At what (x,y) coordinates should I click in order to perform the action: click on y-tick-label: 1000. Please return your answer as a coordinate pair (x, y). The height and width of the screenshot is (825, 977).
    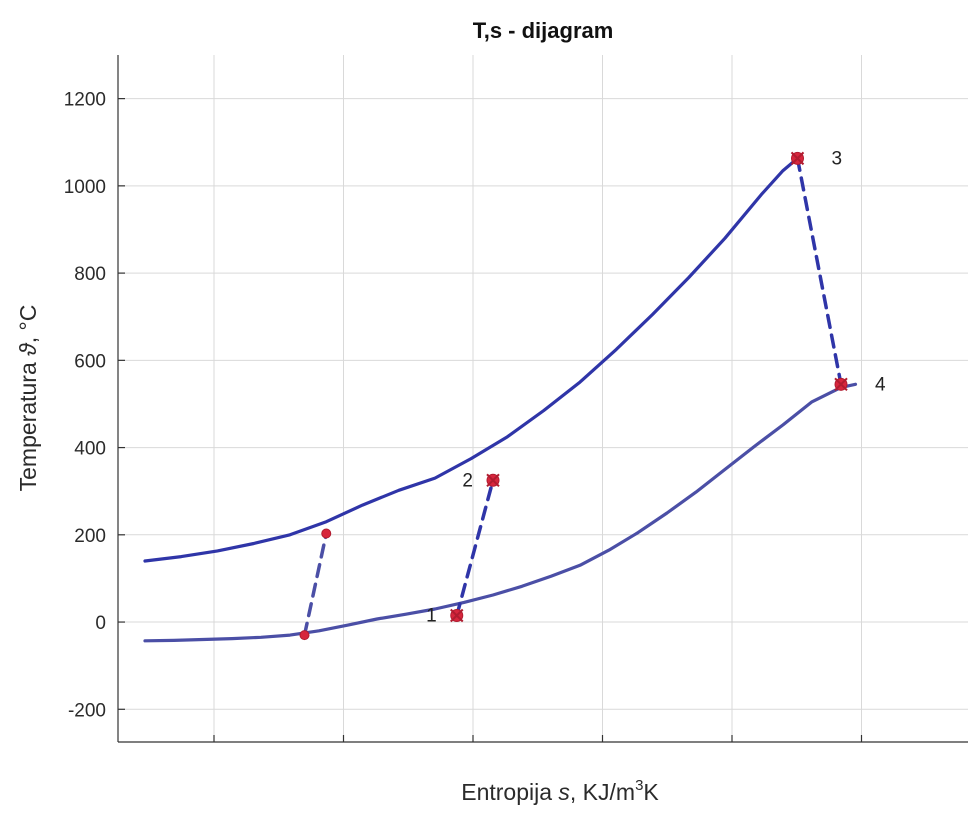
    Looking at the image, I should click on (85, 187).